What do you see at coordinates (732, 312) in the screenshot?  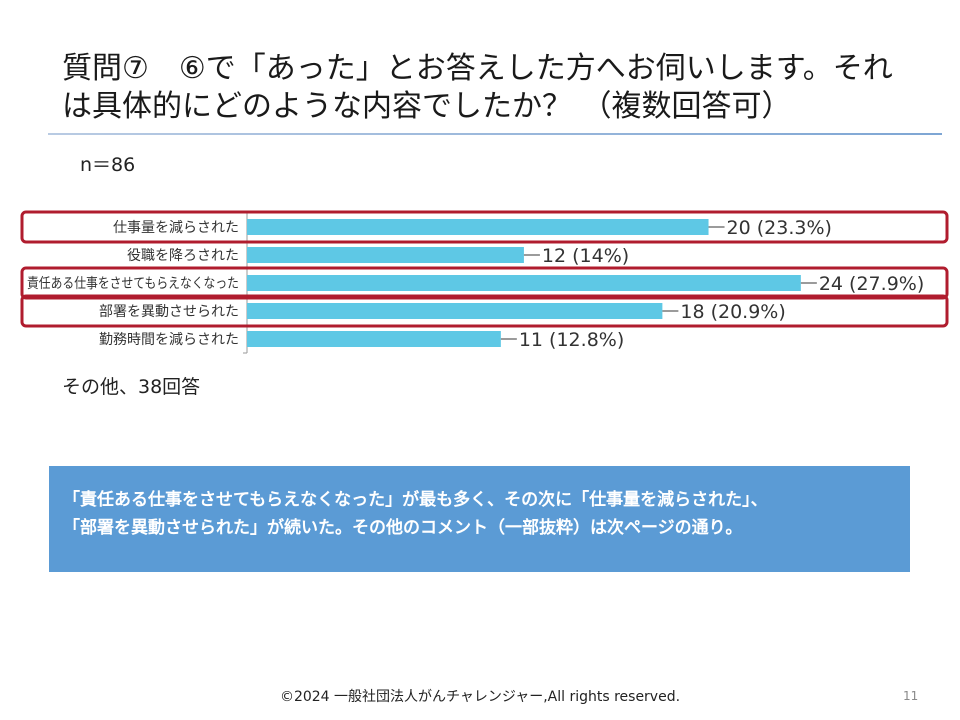 I see `data-label: 18 (20.9%)` at bounding box center [732, 312].